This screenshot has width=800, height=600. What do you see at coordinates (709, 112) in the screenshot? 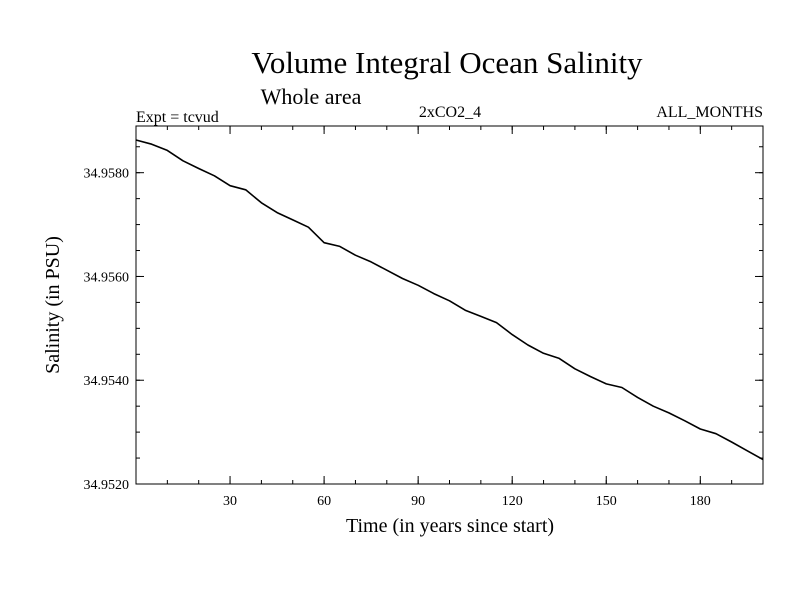
I see `months-label: ALL_MONTHS` at bounding box center [709, 112].